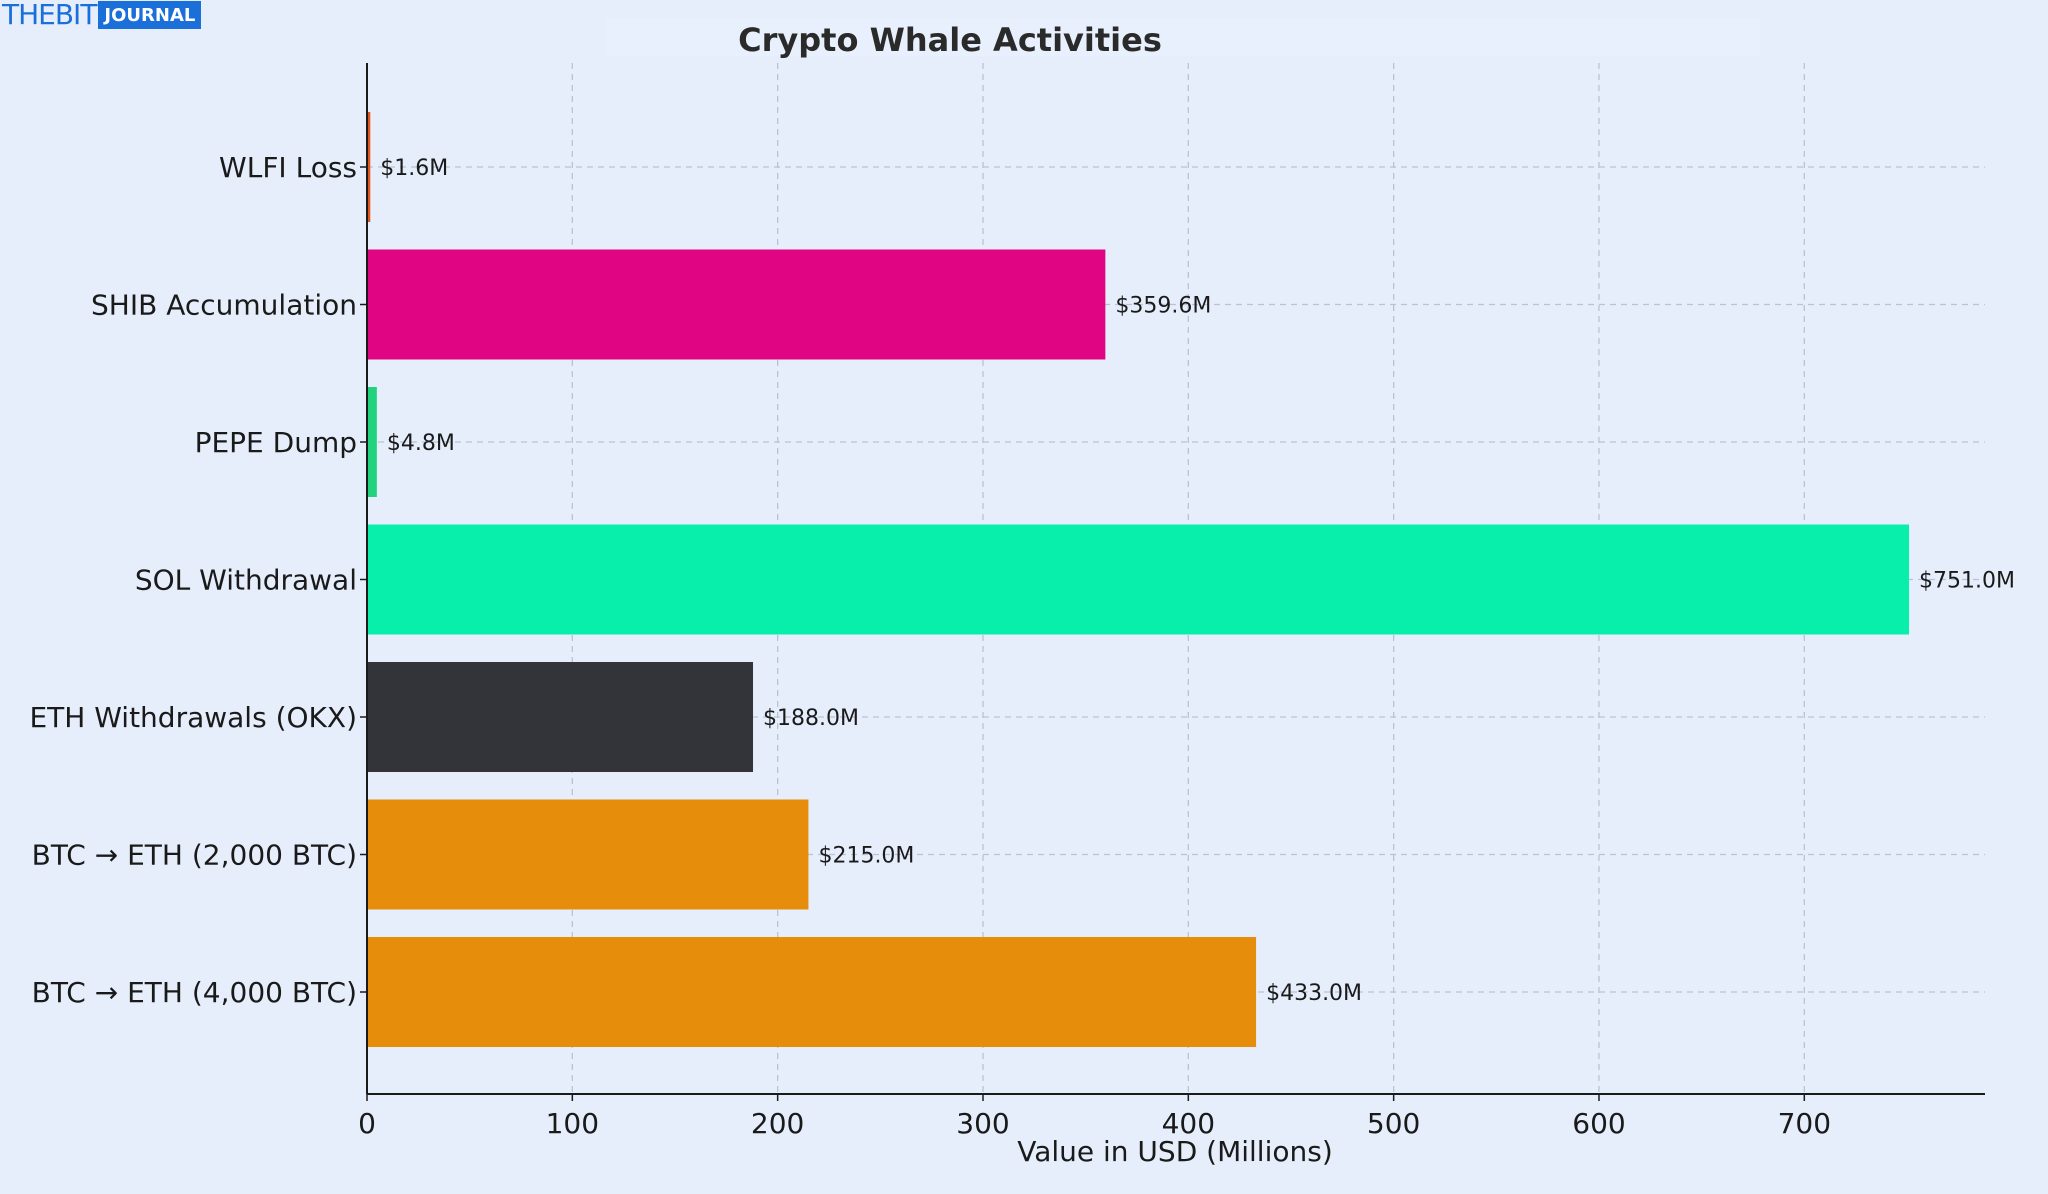 The image size is (2048, 1194). Describe the element at coordinates (572, 1123) in the screenshot. I see `x-tick-label: 100` at that location.